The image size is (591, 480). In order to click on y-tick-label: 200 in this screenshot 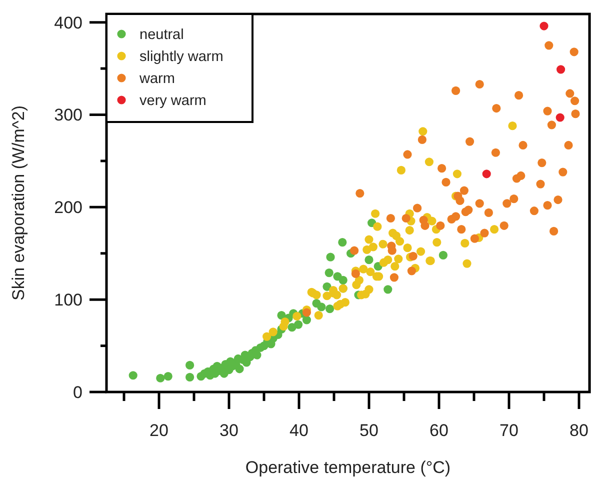, I will do `click(68, 208)`.